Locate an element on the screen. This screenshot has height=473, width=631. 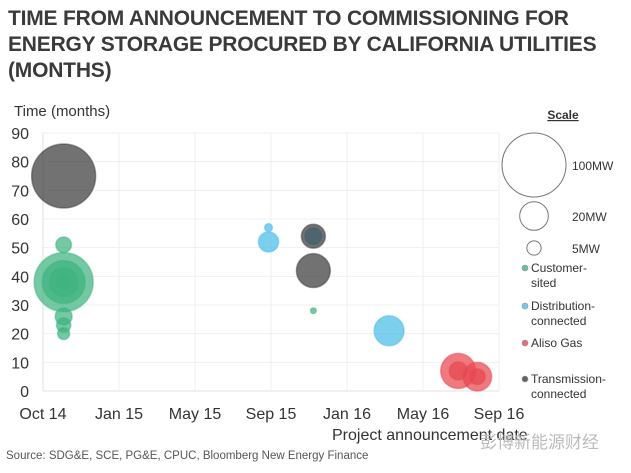
legend-label: Transmission- is located at coordinates (568, 379).